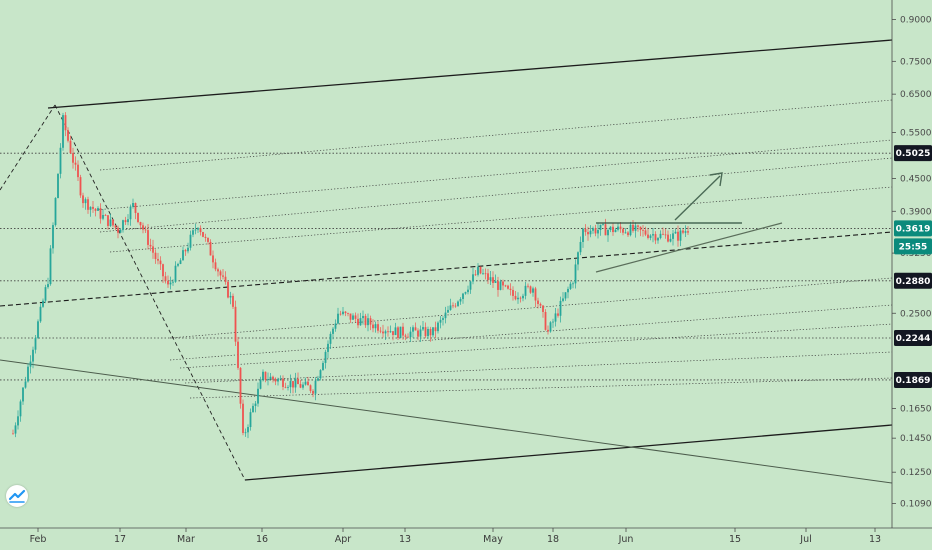 The height and width of the screenshot is (550, 932). Describe the element at coordinates (626, 539) in the screenshot. I see `x-tick-label: Jun` at that location.